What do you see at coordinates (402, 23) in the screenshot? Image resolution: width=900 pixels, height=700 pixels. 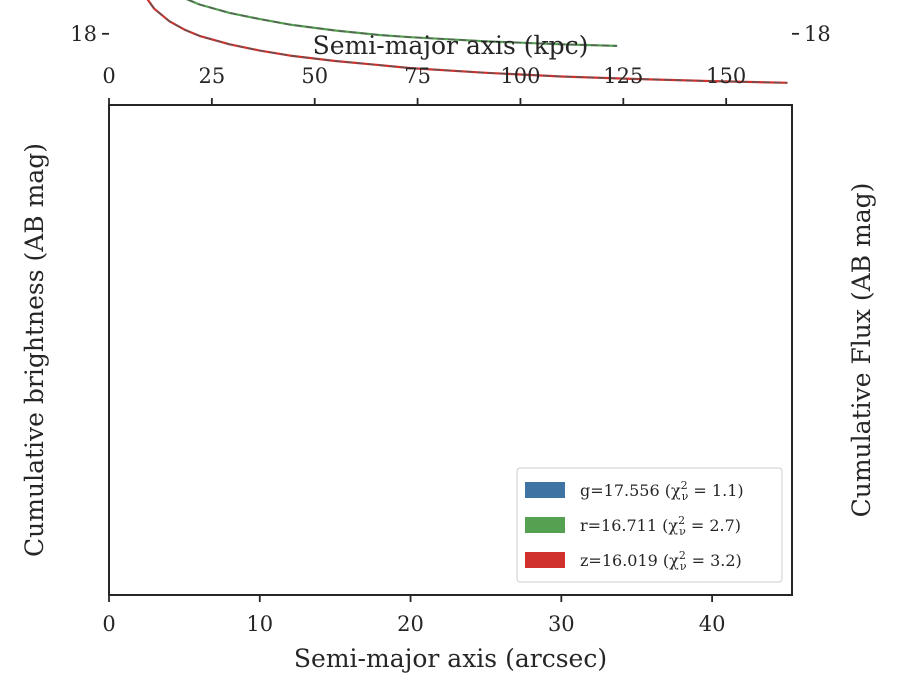 I see `series-fit-line-r` at bounding box center [402, 23].